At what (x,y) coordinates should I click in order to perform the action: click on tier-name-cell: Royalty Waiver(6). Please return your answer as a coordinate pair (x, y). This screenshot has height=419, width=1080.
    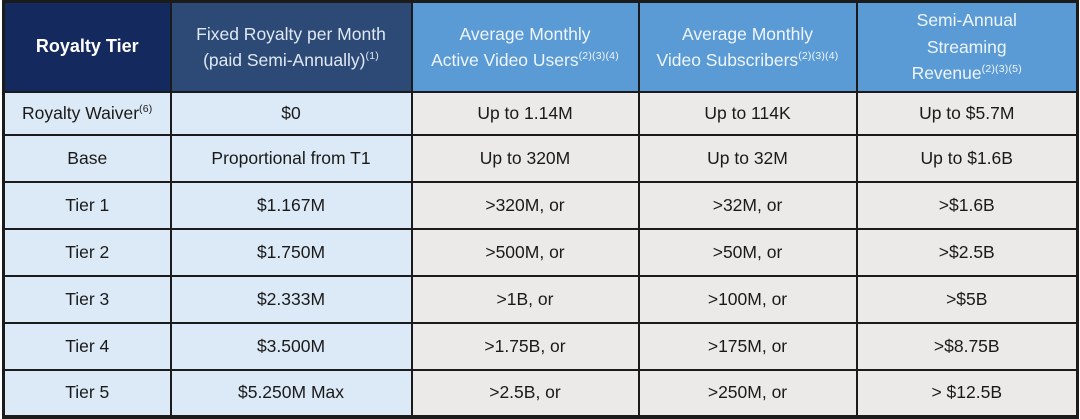
    Looking at the image, I should click on (87, 113).